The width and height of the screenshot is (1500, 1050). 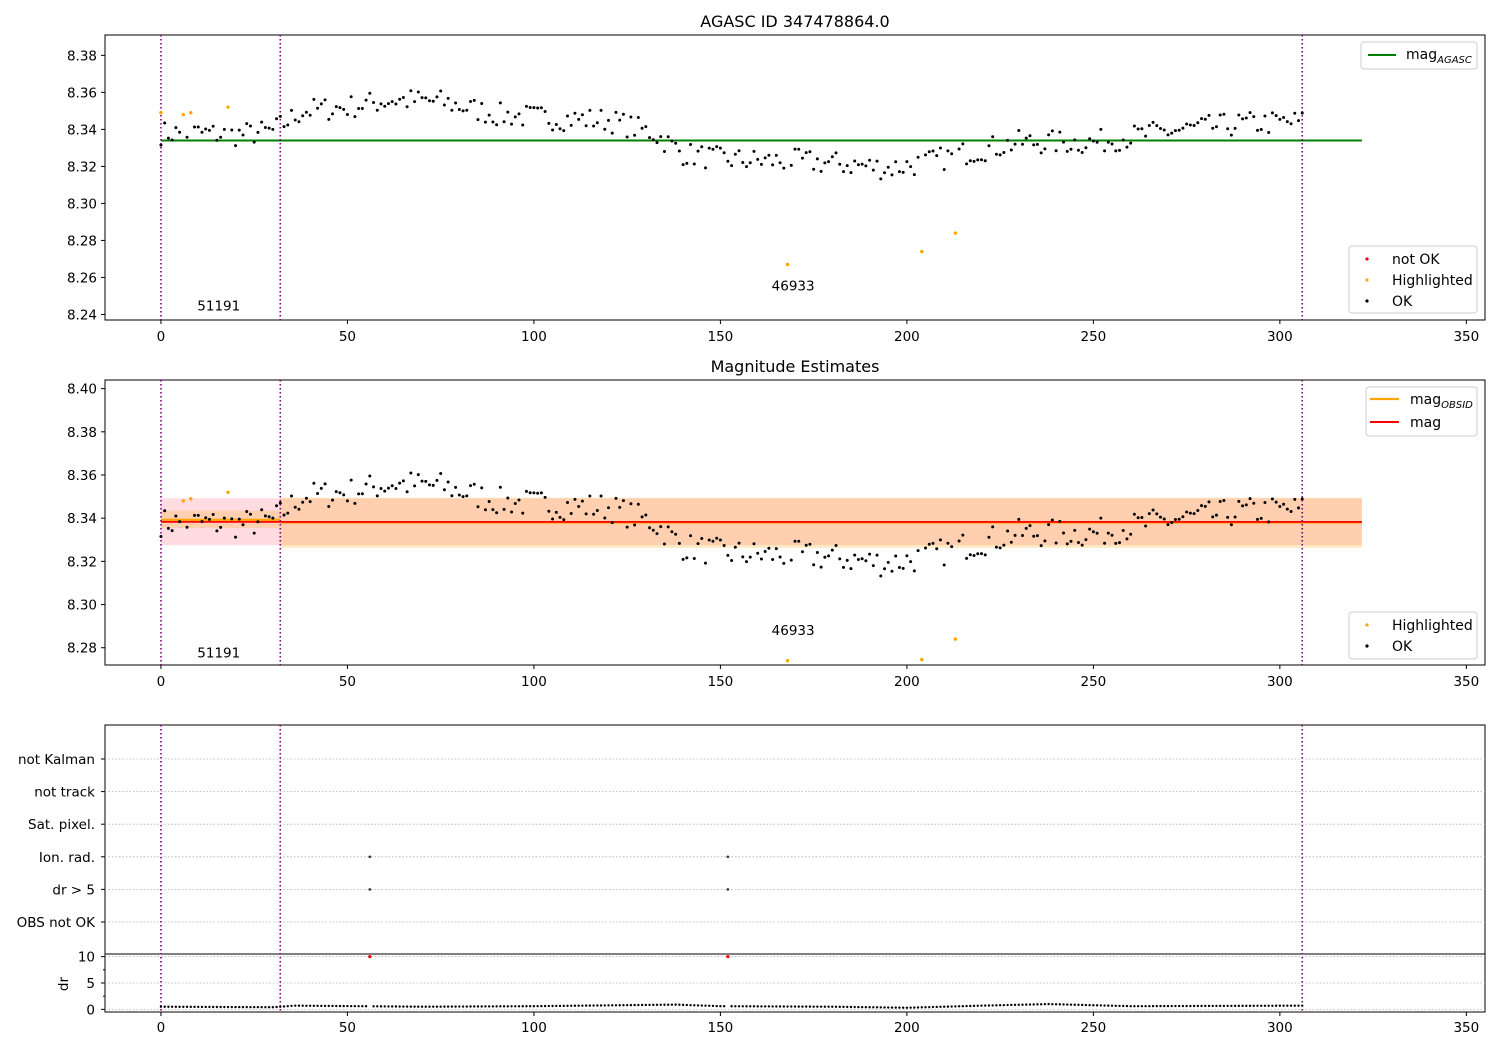 What do you see at coordinates (721, 1028) in the screenshot?
I see `p3-xtick-label: 150` at bounding box center [721, 1028].